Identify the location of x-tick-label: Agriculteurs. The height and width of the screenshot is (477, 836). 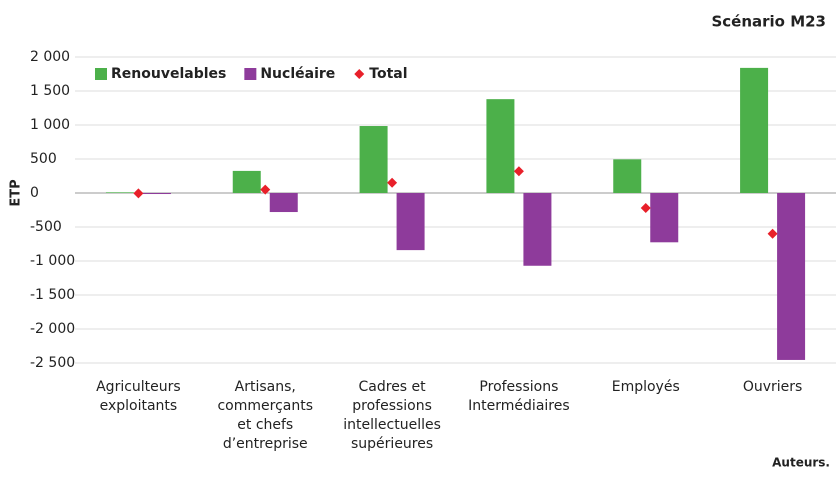
(138, 387).